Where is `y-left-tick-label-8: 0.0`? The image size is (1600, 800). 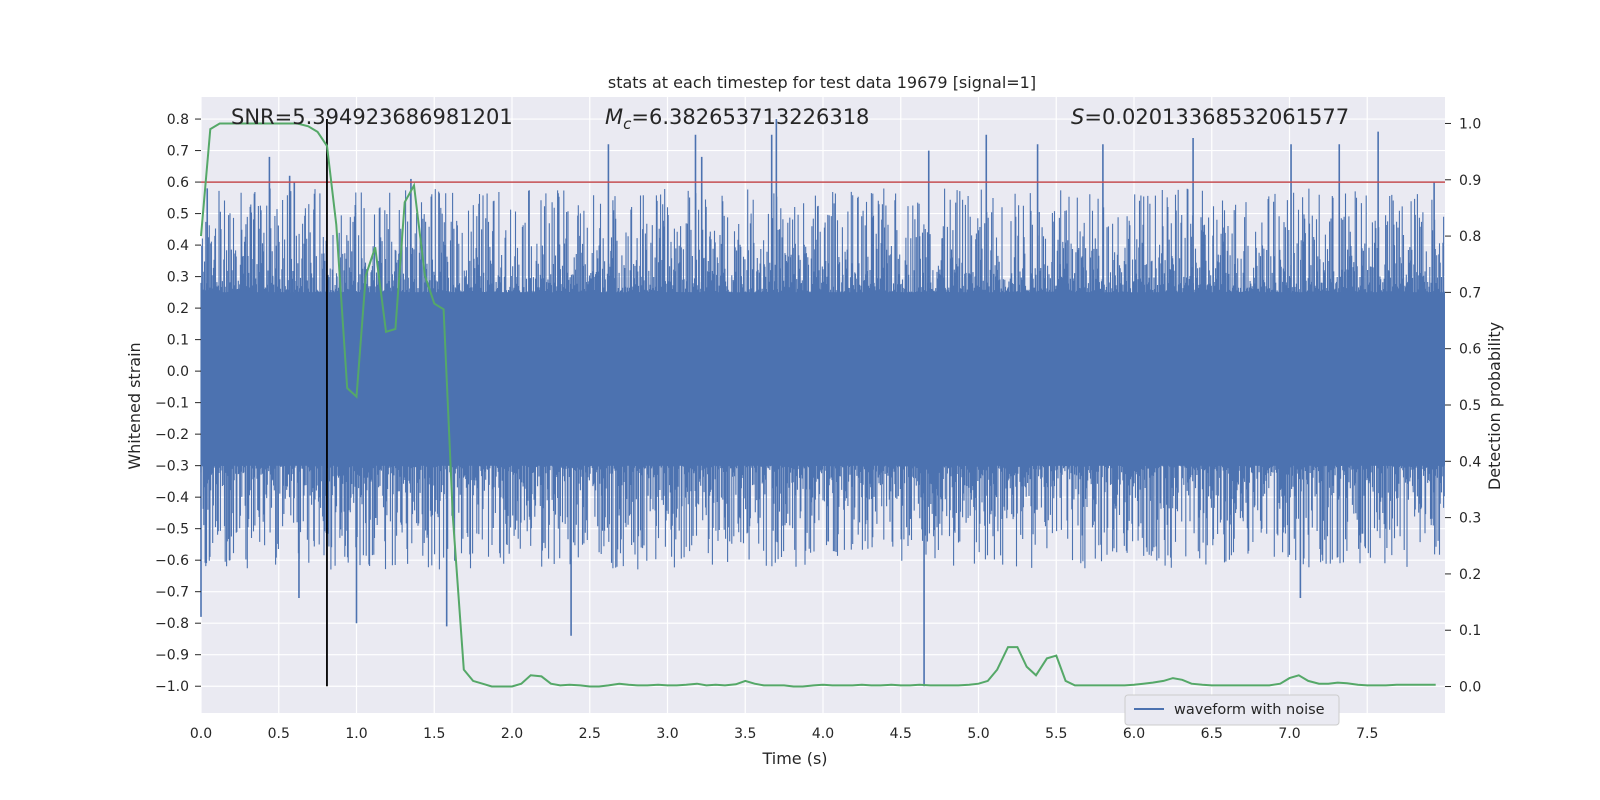
y-left-tick-label-8: 0.0 is located at coordinates (178, 372).